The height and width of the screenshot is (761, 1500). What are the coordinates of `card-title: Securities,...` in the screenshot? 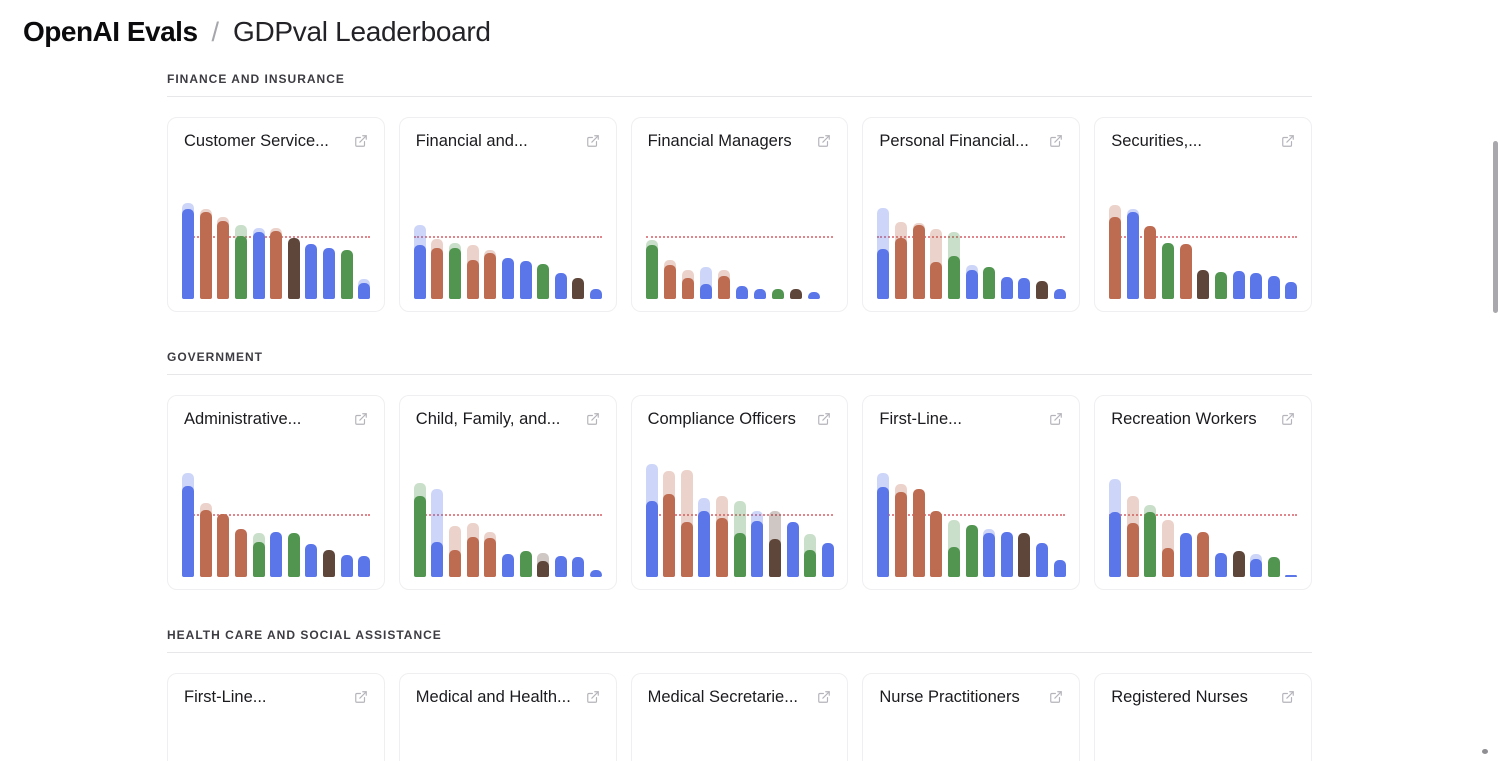 It's located at (1156, 141).